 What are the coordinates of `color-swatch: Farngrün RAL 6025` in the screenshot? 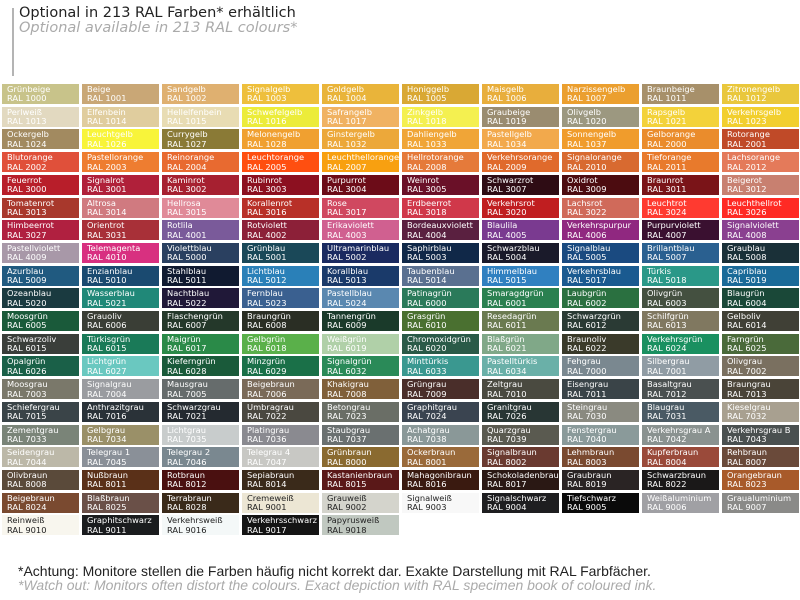 It's located at (760, 343).